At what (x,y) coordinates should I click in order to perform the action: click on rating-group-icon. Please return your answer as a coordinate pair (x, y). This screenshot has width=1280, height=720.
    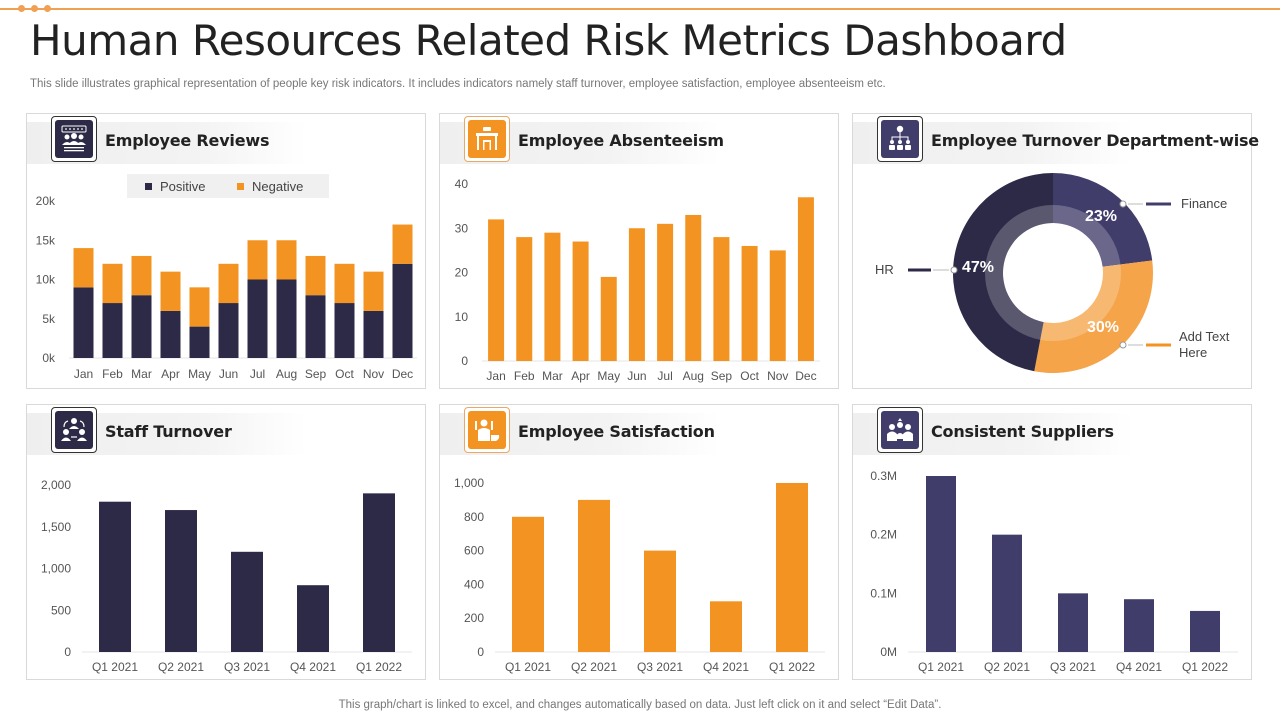
    Looking at the image, I should click on (74, 139).